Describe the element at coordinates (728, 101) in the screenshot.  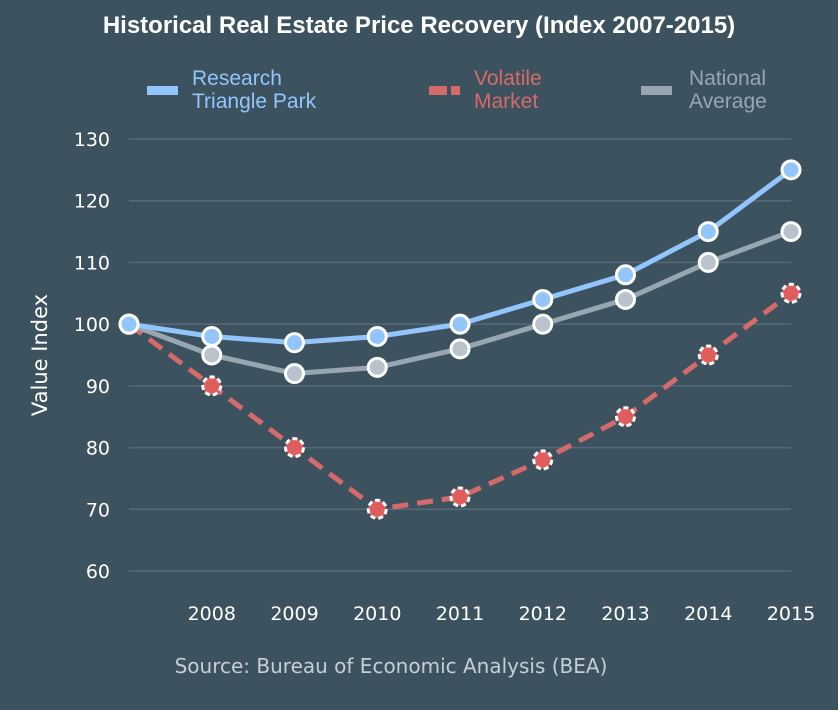
I see `legend-label: Average` at that location.